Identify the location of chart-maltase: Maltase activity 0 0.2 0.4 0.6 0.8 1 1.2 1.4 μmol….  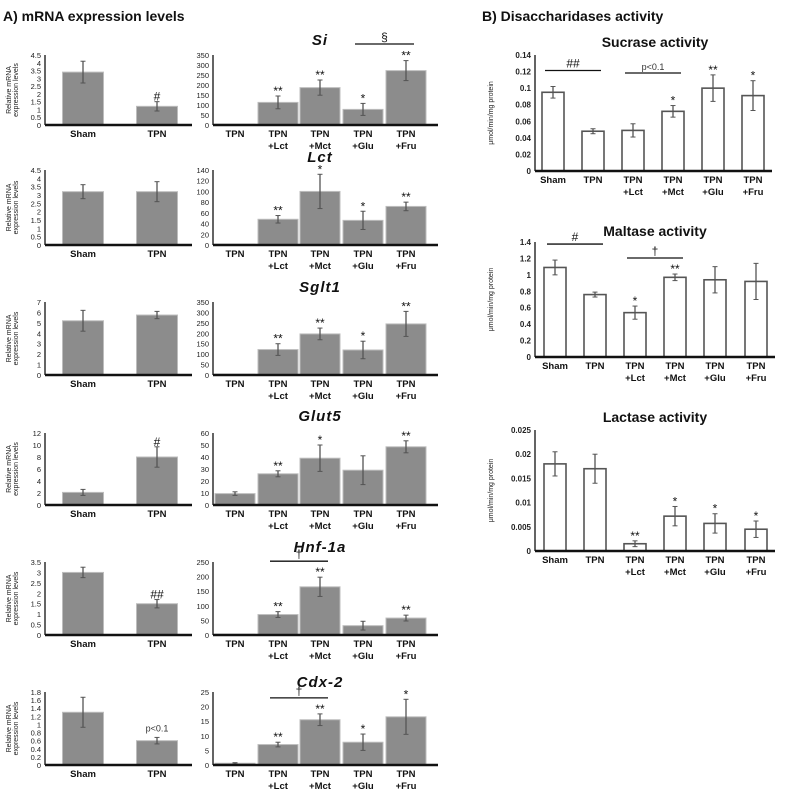
(631, 303).